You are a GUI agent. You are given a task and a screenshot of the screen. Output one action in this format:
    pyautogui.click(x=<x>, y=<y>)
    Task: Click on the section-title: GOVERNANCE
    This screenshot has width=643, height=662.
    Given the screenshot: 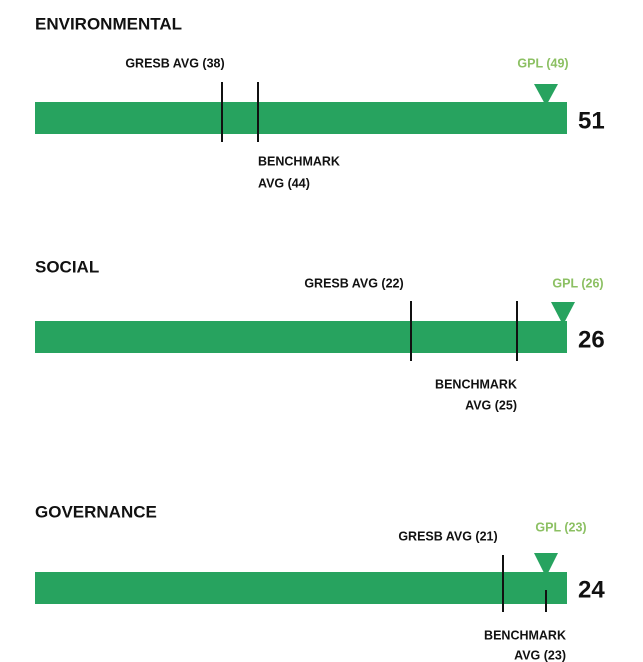 What is the action you would take?
    pyautogui.click(x=96, y=511)
    